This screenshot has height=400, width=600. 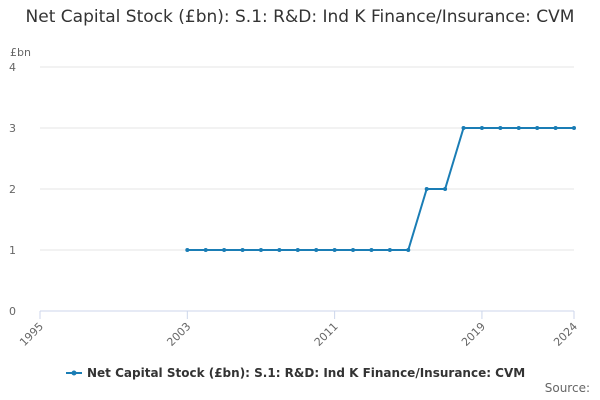 I want to click on y-tick-label: 3, so click(x=12, y=128).